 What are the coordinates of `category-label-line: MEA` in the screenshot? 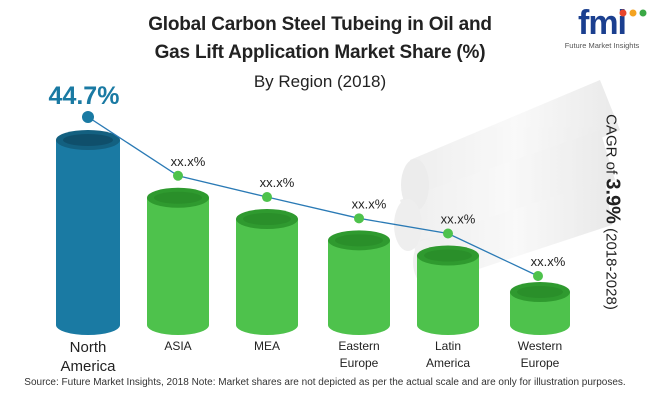 It's located at (266, 346).